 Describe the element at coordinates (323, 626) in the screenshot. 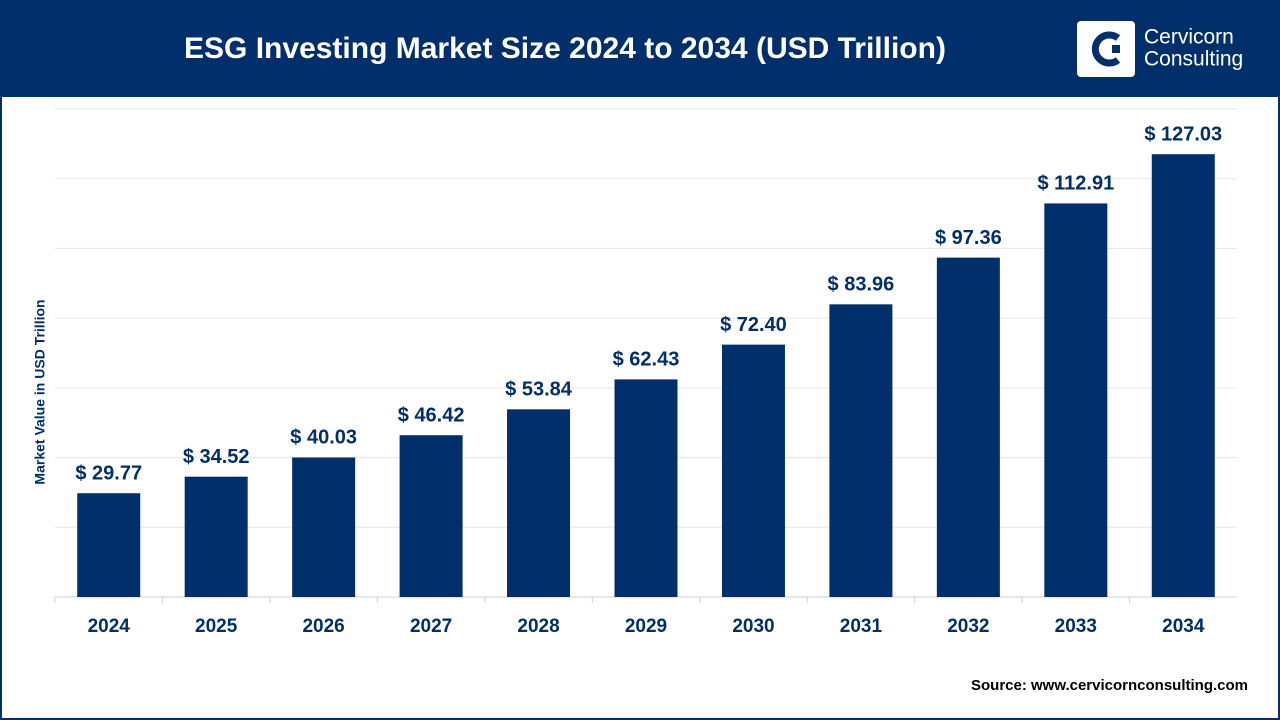

I see `x-tick-label: 2026` at that location.